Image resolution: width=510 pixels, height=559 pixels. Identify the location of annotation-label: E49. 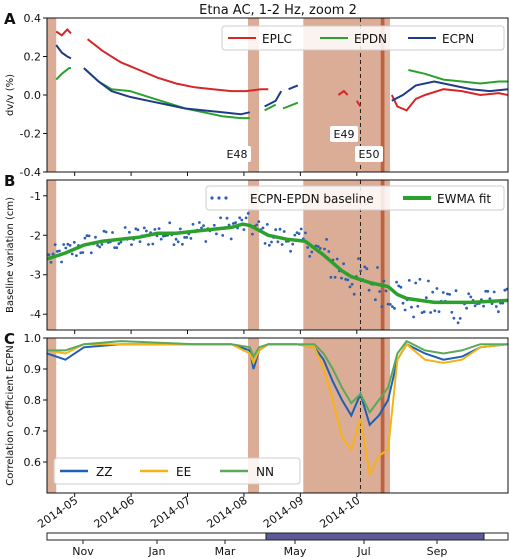
(344, 134).